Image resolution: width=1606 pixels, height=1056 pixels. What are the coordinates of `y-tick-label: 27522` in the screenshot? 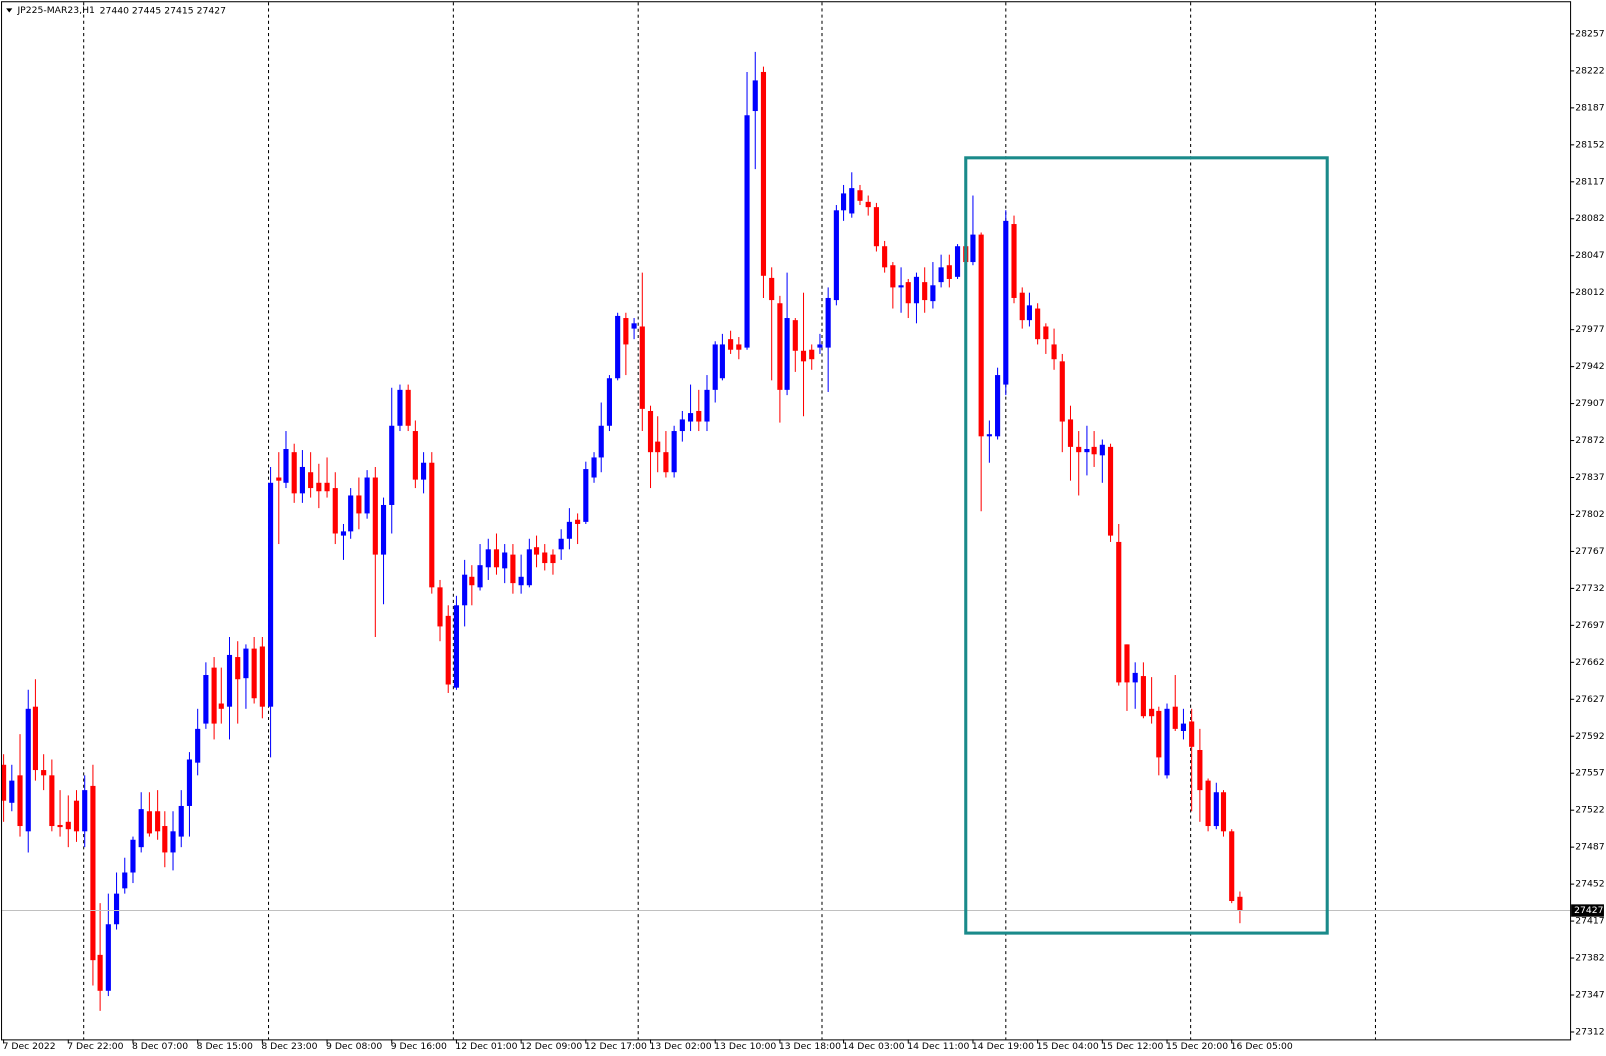 It's located at (1589, 810).